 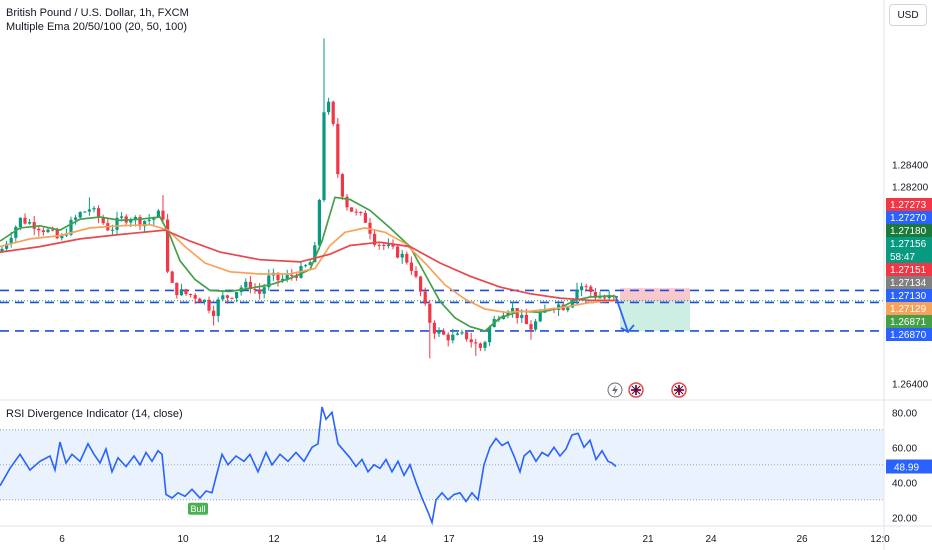 I want to click on price-axis-badge: 1.27156 58:47, so click(x=909, y=250).